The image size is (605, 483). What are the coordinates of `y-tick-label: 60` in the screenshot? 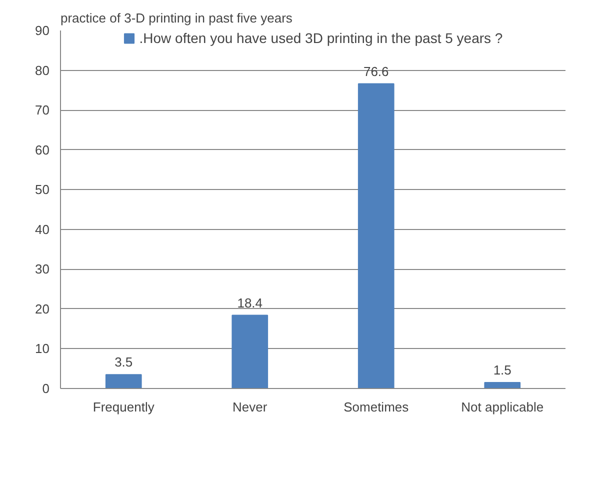 It's located at (42, 150).